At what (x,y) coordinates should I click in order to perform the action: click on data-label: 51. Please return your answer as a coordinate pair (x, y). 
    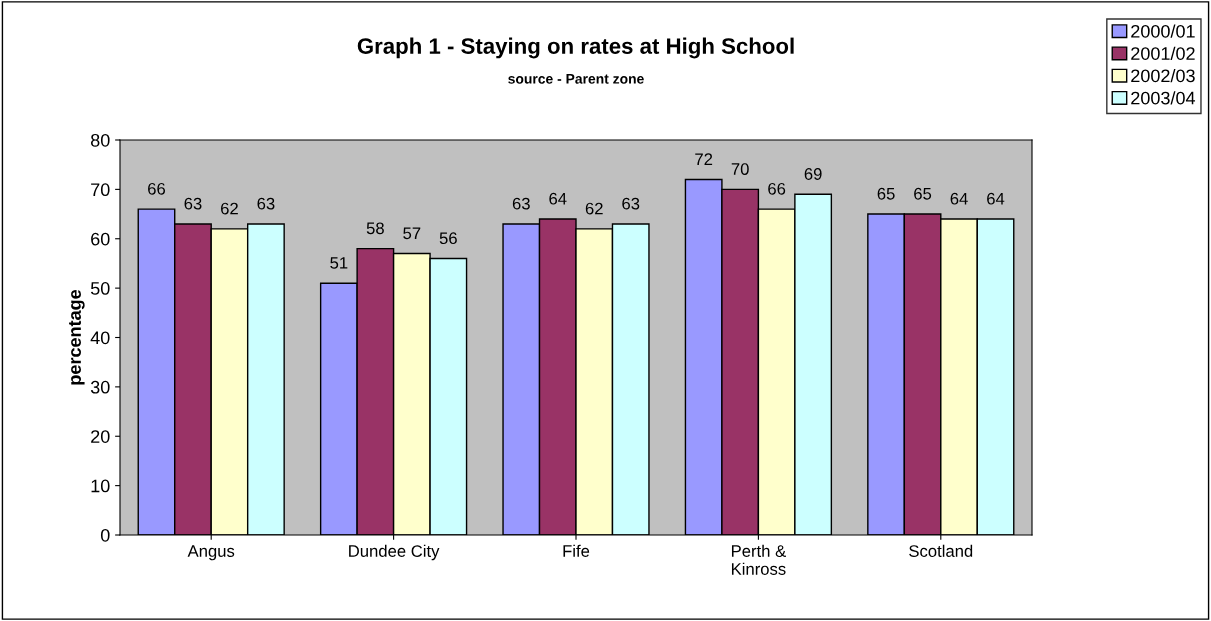
    Looking at the image, I should click on (339, 263).